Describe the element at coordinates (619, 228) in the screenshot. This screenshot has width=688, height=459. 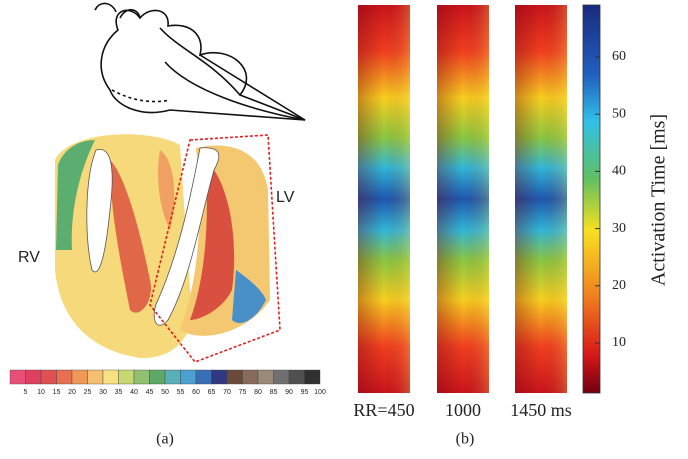
I see `colorbar-tick-label: 30` at that location.